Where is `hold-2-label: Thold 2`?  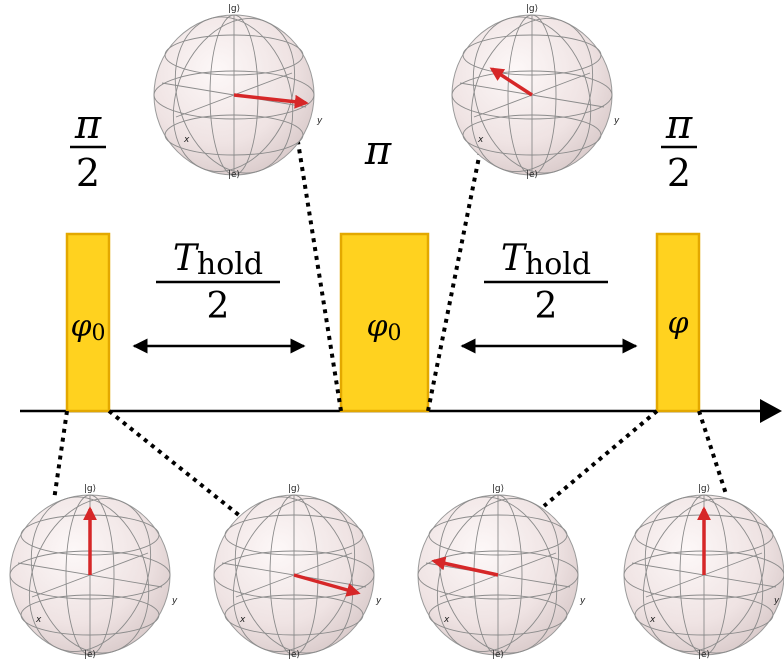
hold-2-label: Thold 2 is located at coordinates (546, 282).